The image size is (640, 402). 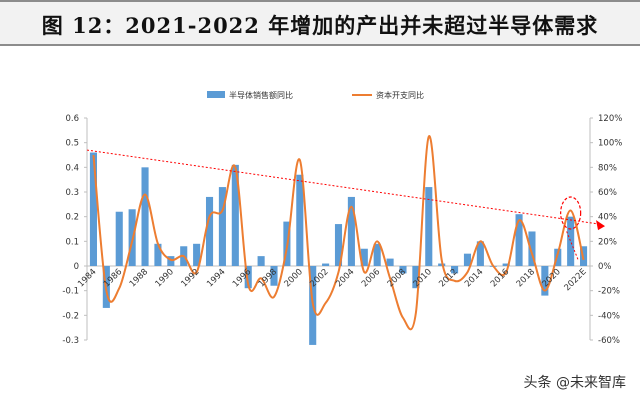 I want to click on x-axis-tick-label: 2000, so click(x=294, y=278).